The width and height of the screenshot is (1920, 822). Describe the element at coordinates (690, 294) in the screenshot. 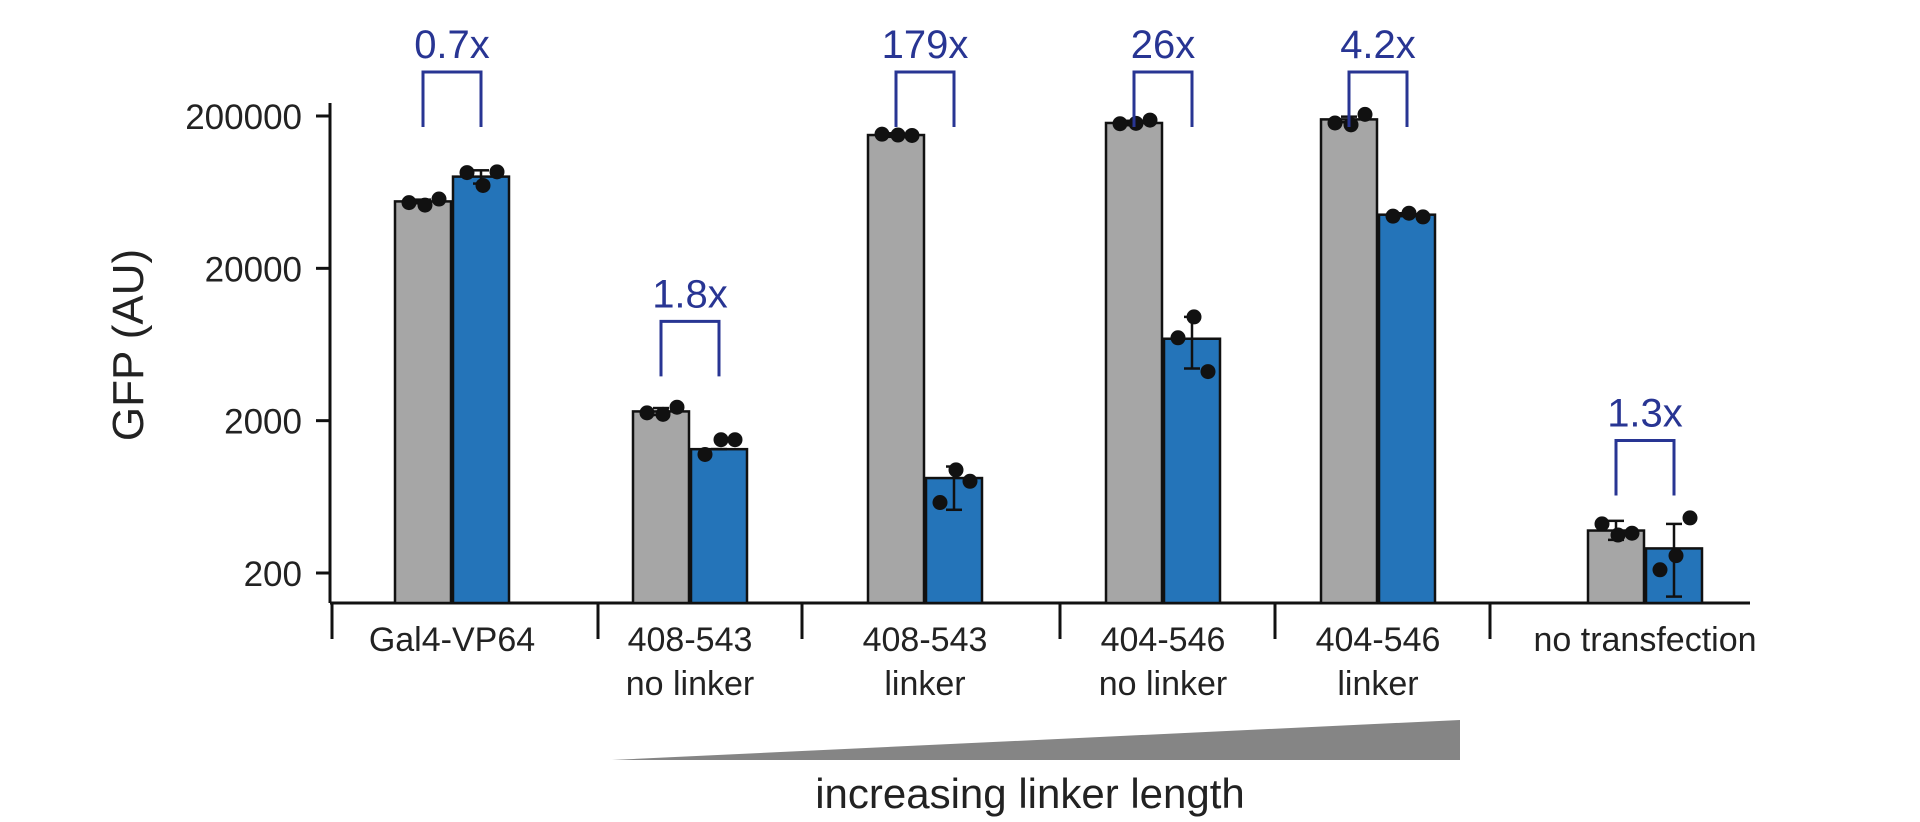

I see `fold-change-label: 1.8x` at that location.